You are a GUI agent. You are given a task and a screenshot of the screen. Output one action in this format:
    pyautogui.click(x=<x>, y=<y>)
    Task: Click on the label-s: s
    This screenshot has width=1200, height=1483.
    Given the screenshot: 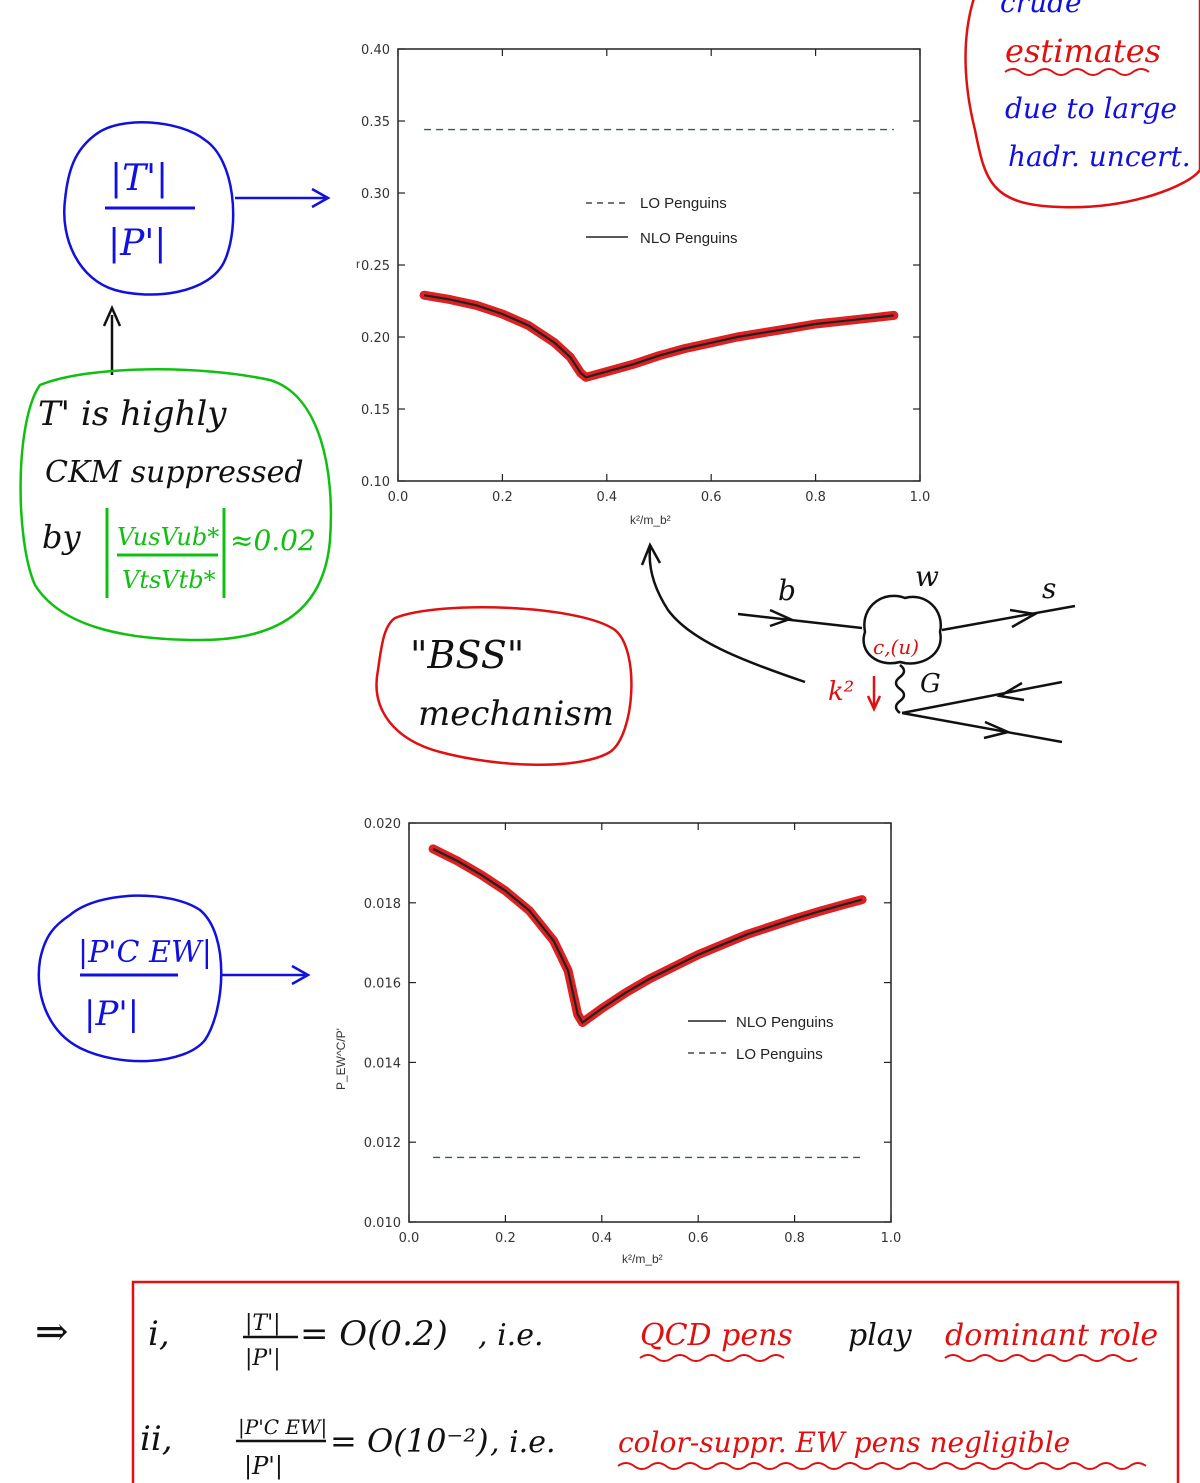 What is the action you would take?
    pyautogui.click(x=1049, y=588)
    